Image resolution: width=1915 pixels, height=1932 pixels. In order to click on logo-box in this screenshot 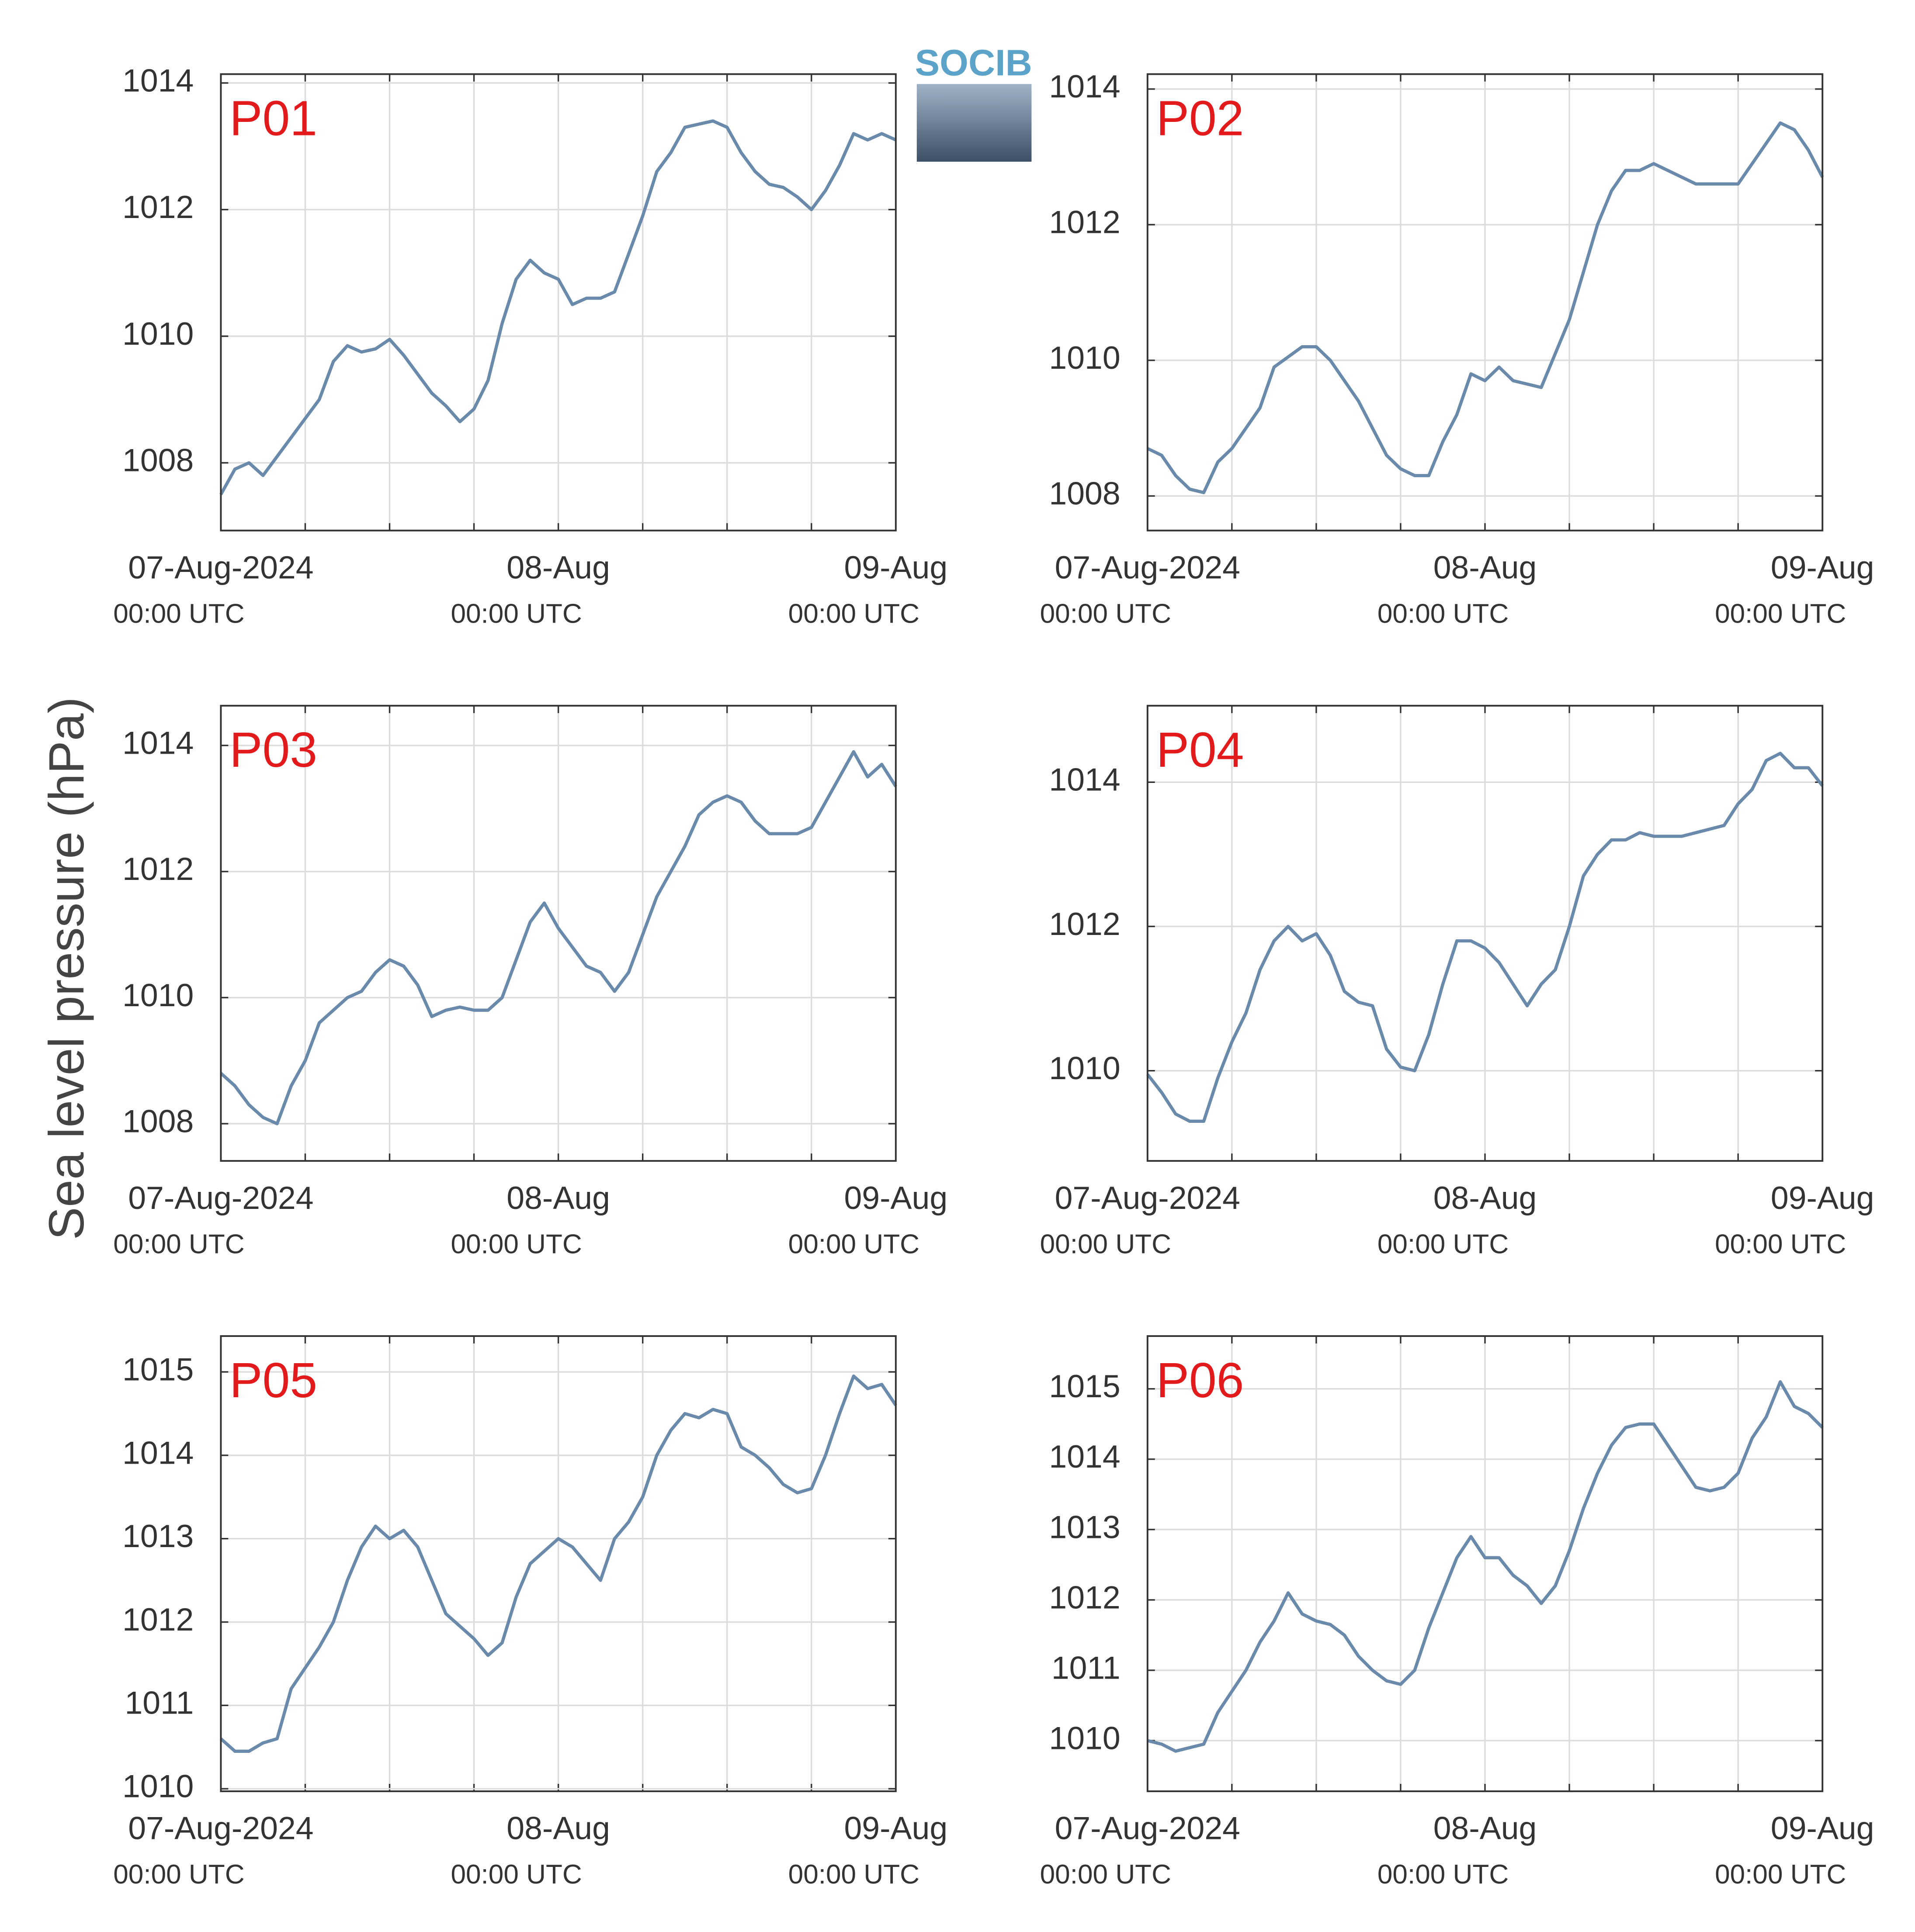, I will do `click(974, 123)`.